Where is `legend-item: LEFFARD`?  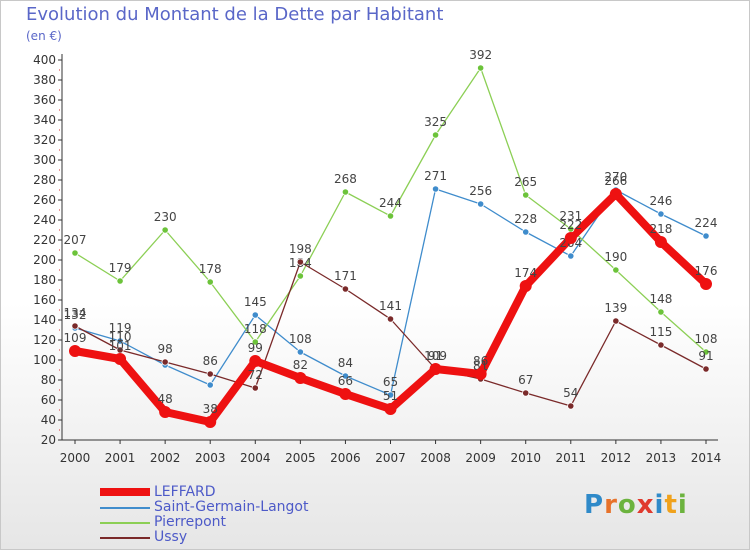
legend-item: LEFFARD is located at coordinates (240, 492).